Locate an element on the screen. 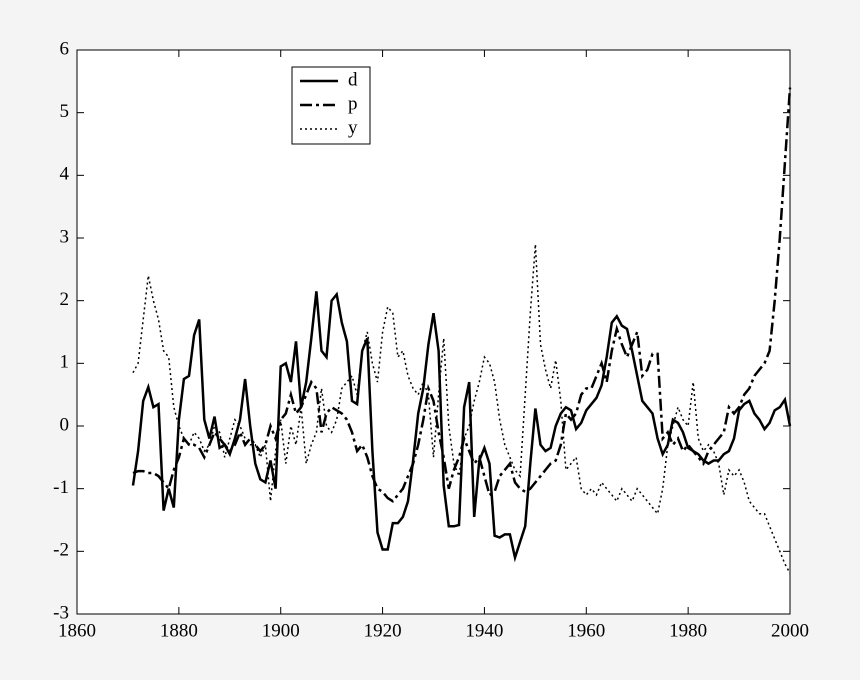  x-tick-label: 1940 is located at coordinates (484, 630).